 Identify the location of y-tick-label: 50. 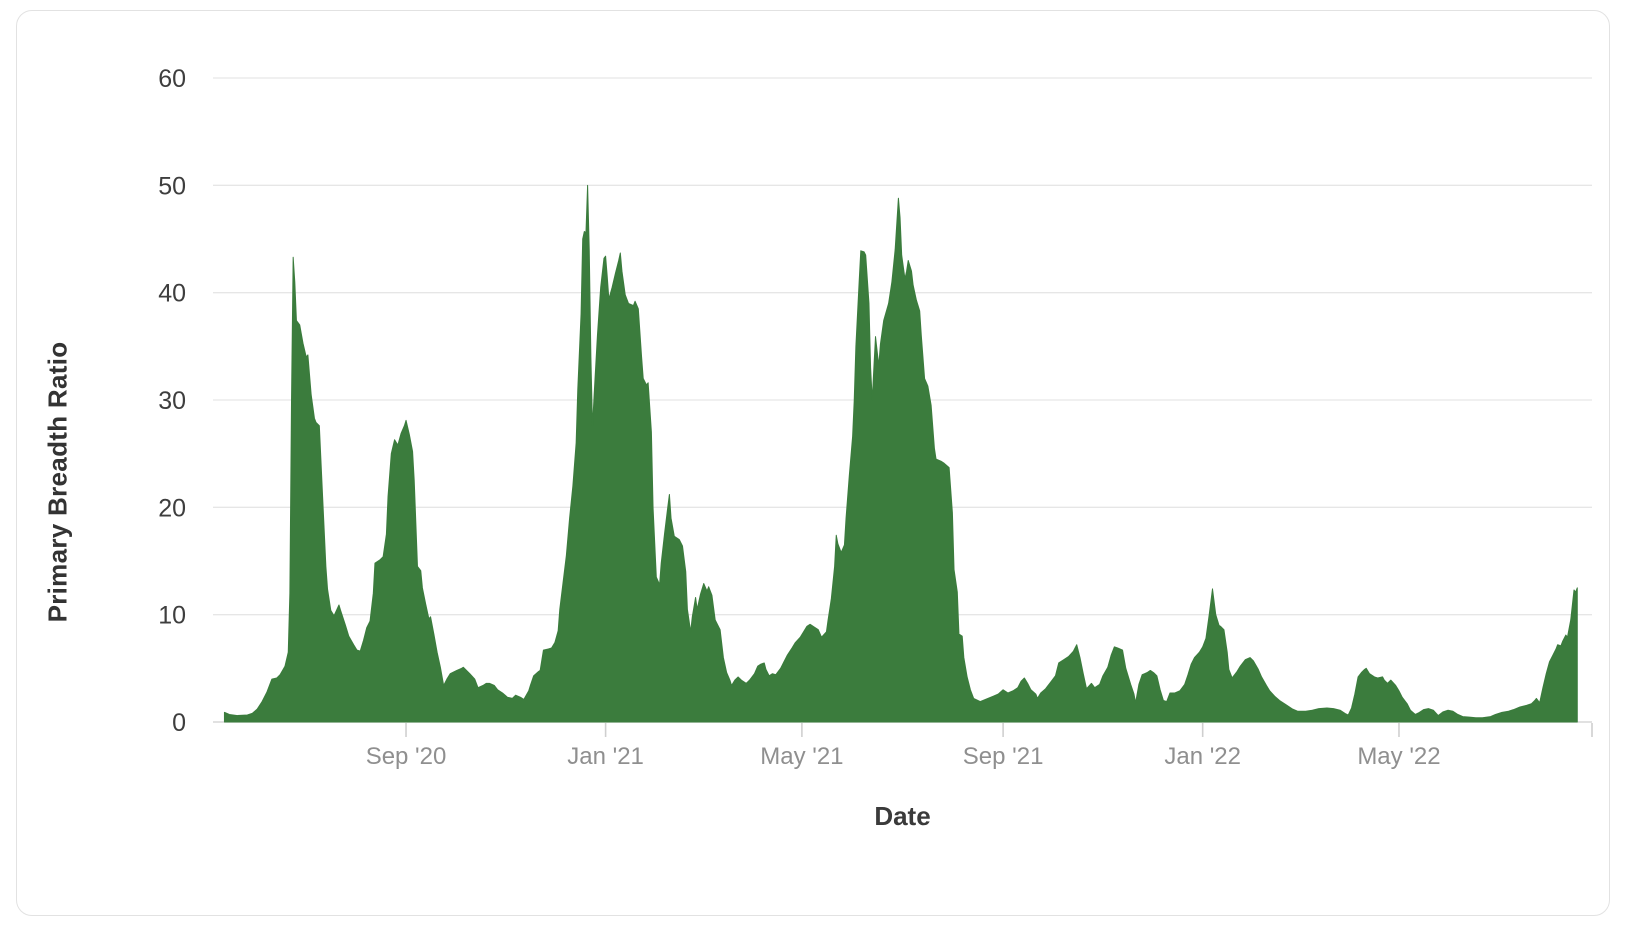
(172, 186).